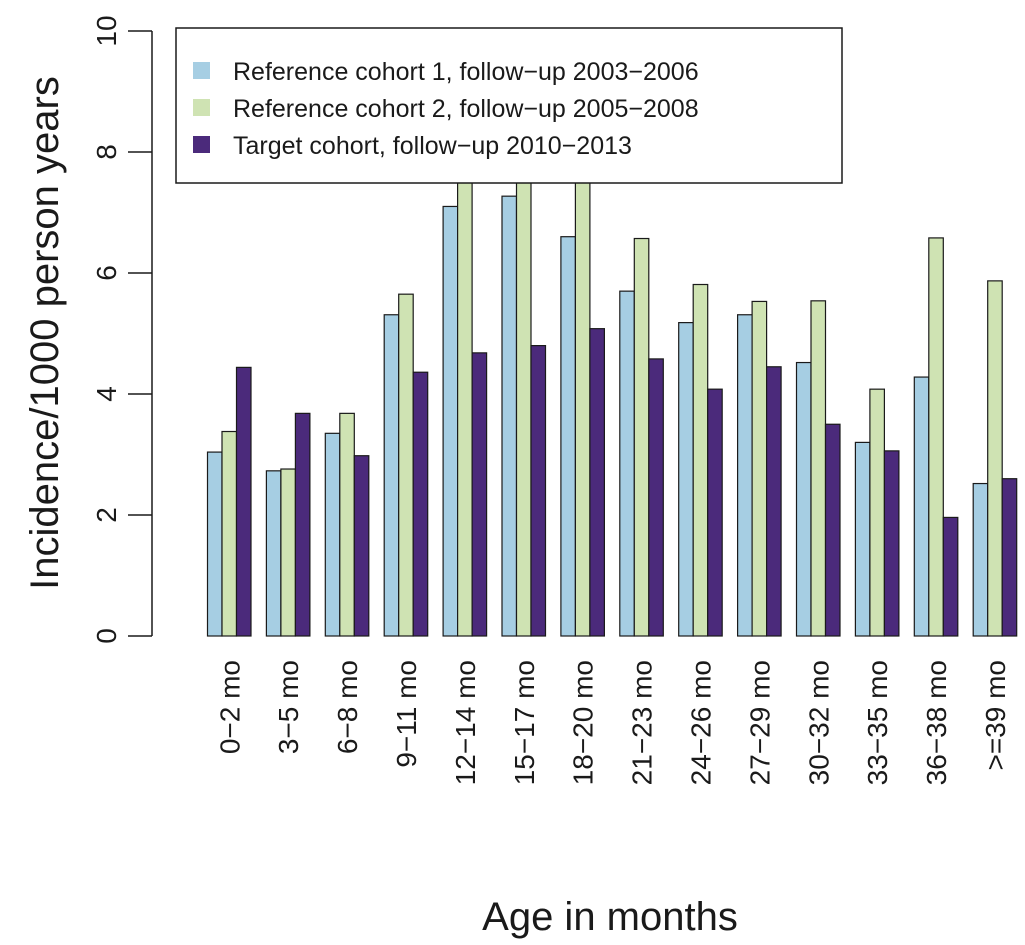  What do you see at coordinates (877, 722) in the screenshot?
I see `x-tick-label: 33−35 mo` at bounding box center [877, 722].